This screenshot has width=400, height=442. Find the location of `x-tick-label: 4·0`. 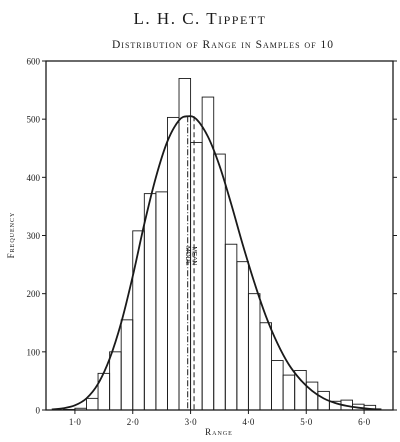

x-tick-label: 4·0 is located at coordinates (248, 422).